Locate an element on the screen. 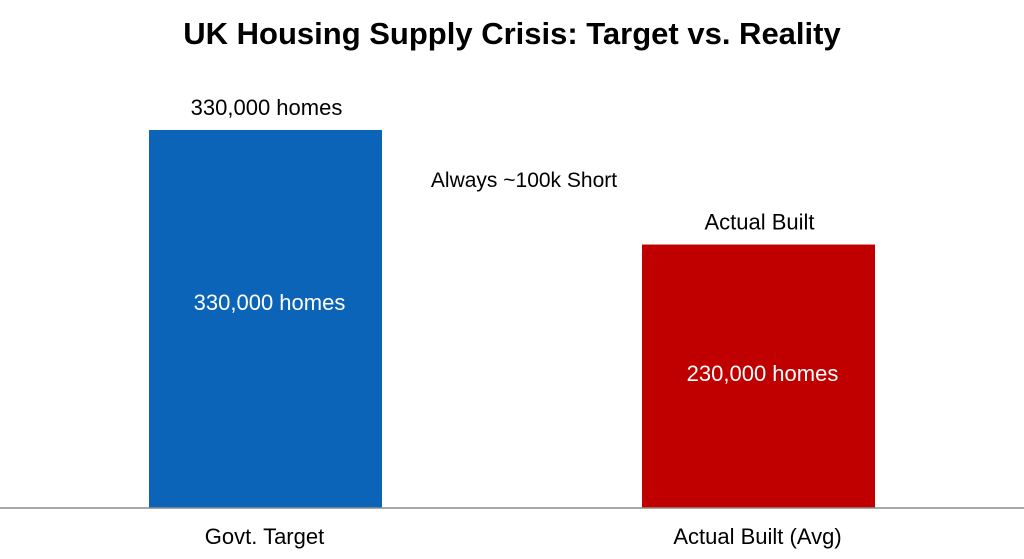 This screenshot has width=1024, height=559. bar-top-label-1: Actual Built is located at coordinates (759, 222).